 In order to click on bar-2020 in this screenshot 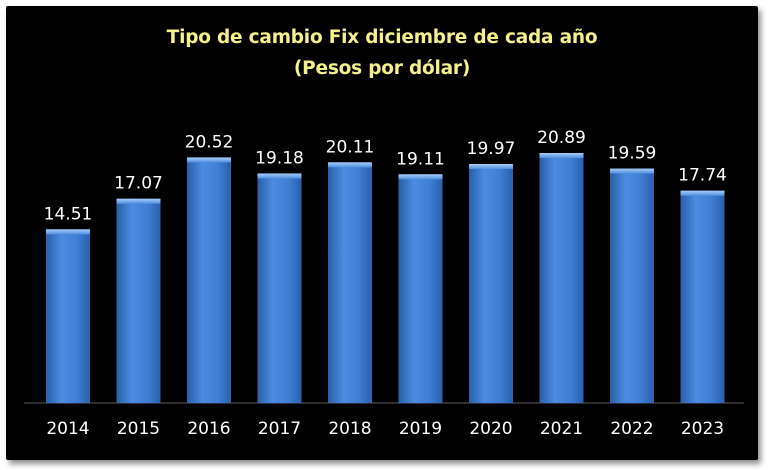, I will do `click(491, 283)`.